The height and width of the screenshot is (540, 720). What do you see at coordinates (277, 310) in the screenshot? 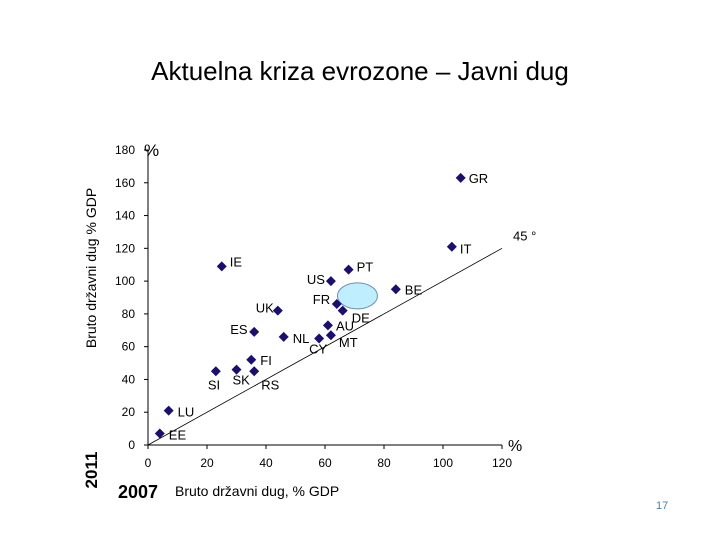
I see `point-uk` at bounding box center [277, 310].